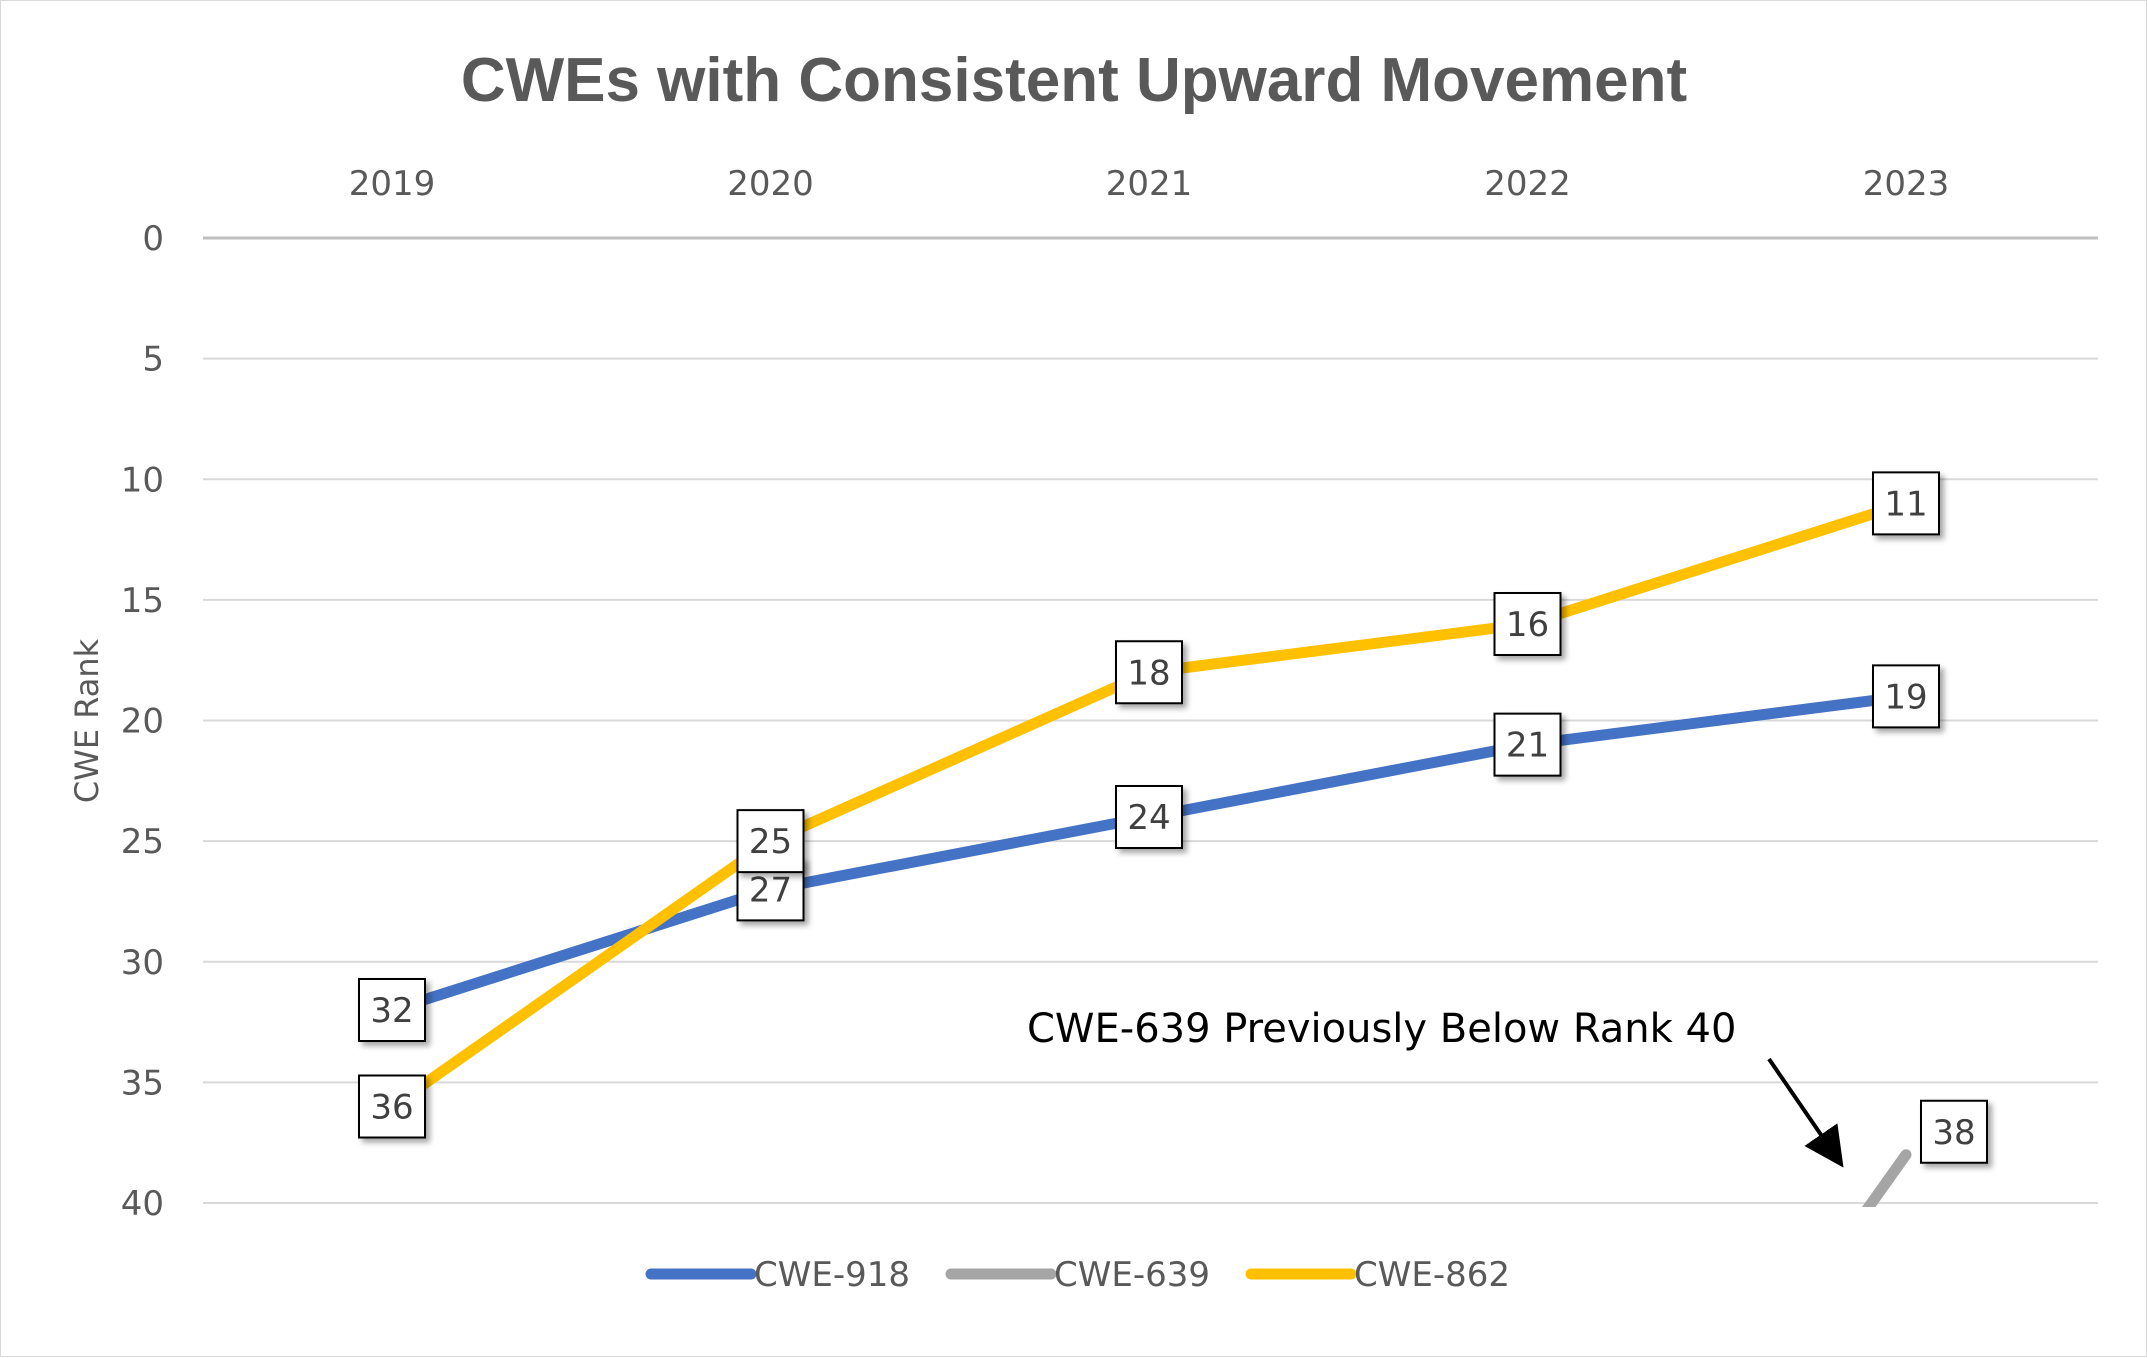  I want to click on y-tick-label: 35, so click(142, 1083).